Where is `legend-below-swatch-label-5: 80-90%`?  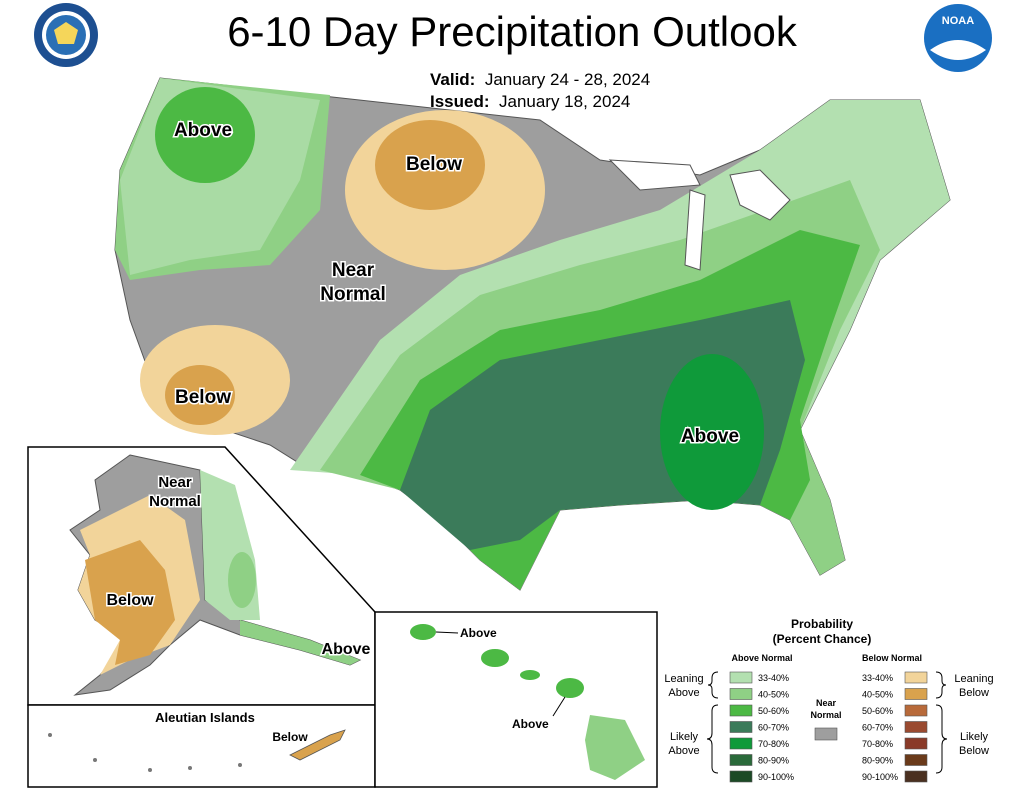
legend-below-swatch-label-5: 80-90% is located at coordinates (877, 761).